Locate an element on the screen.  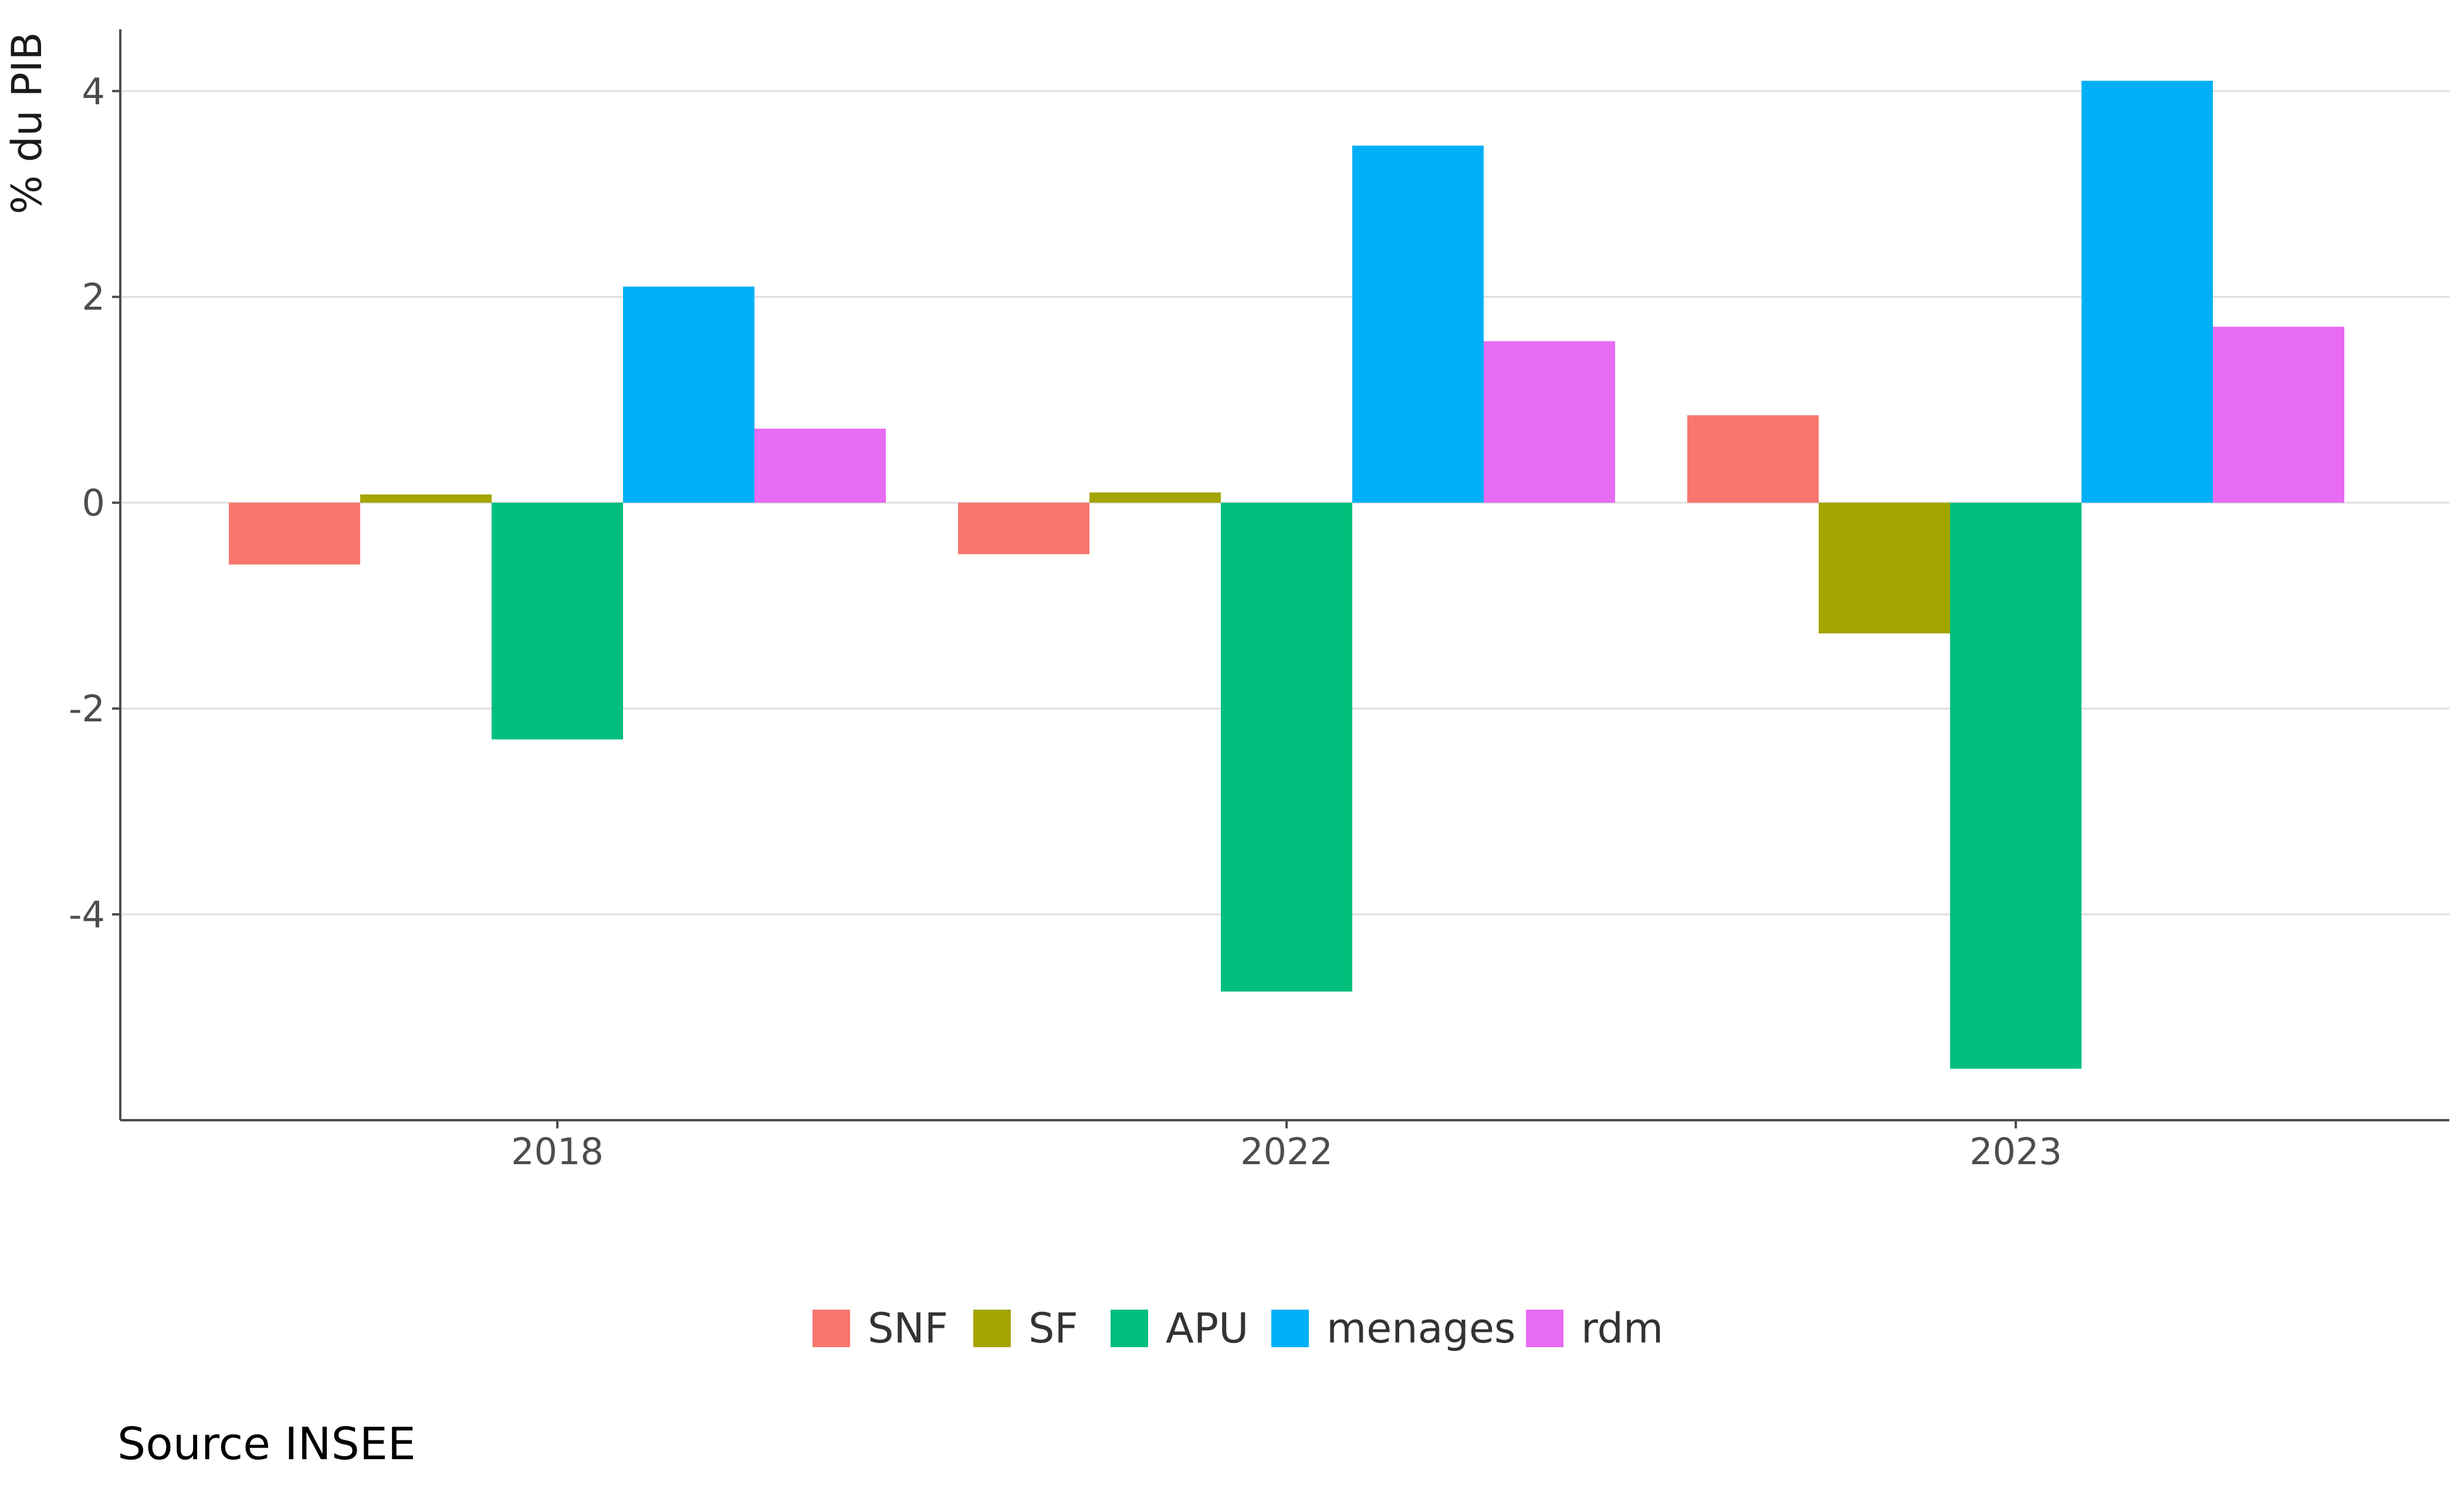
legend-item-rdm: rdm is located at coordinates (1595, 1328).